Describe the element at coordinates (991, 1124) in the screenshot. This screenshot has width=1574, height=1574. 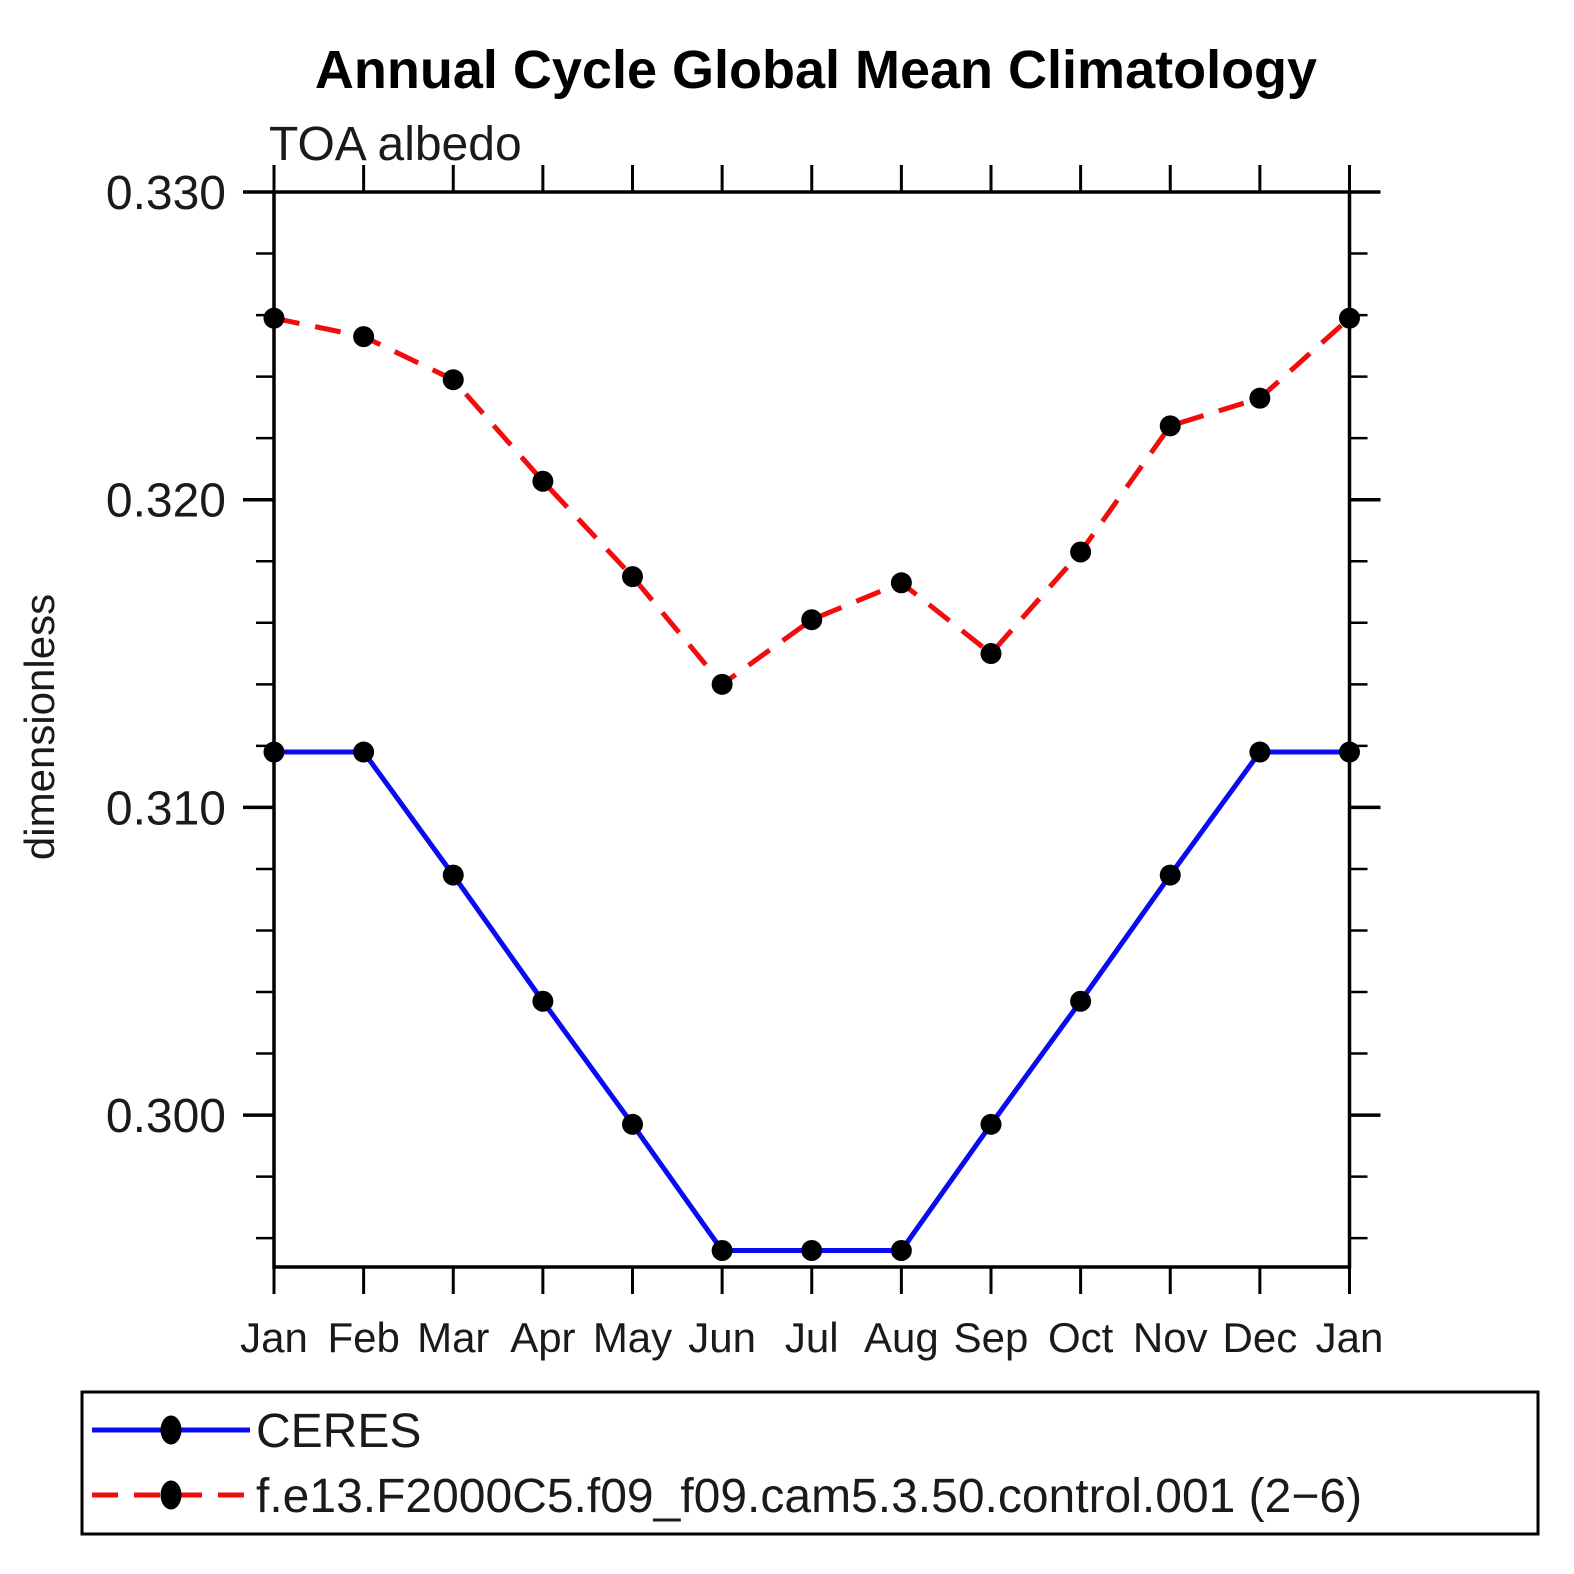
I see `data-point-ceres-sep` at that location.